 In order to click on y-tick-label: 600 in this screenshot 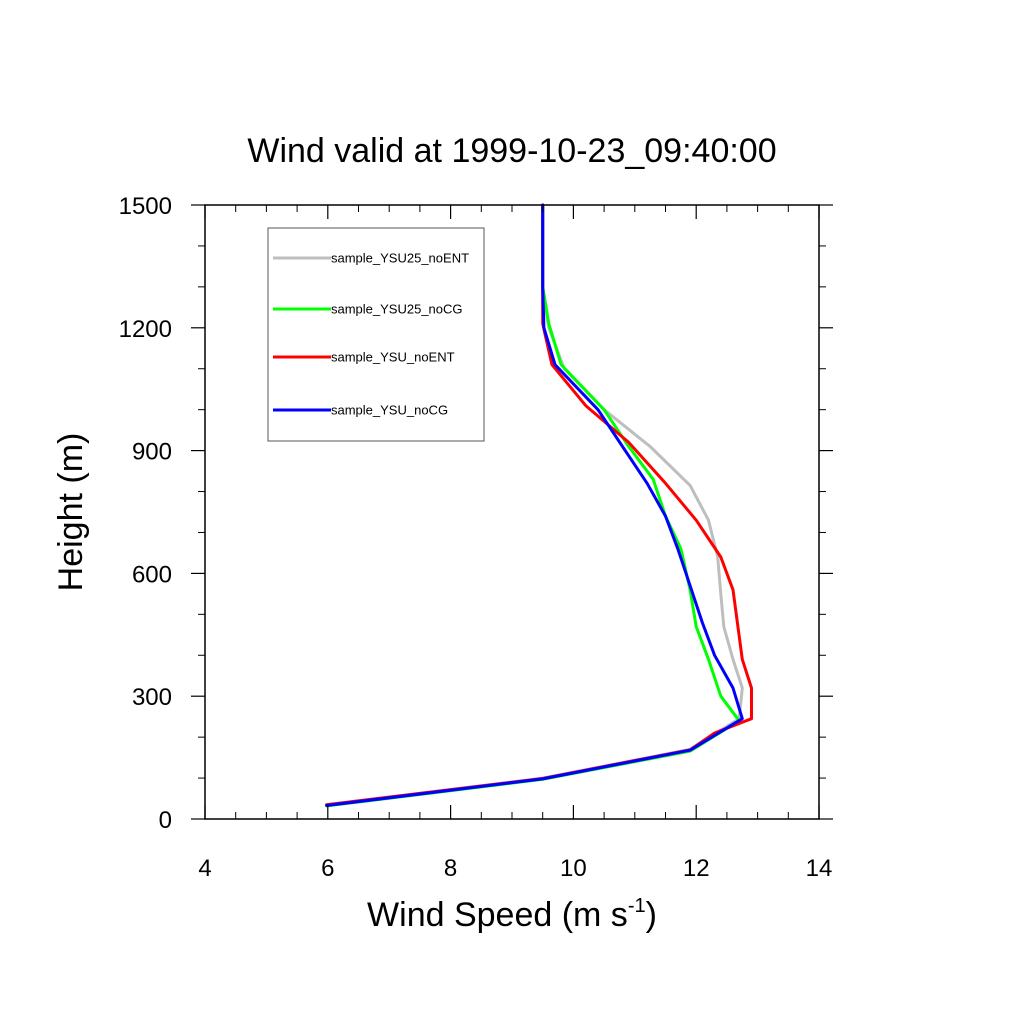, I will do `click(152, 574)`.